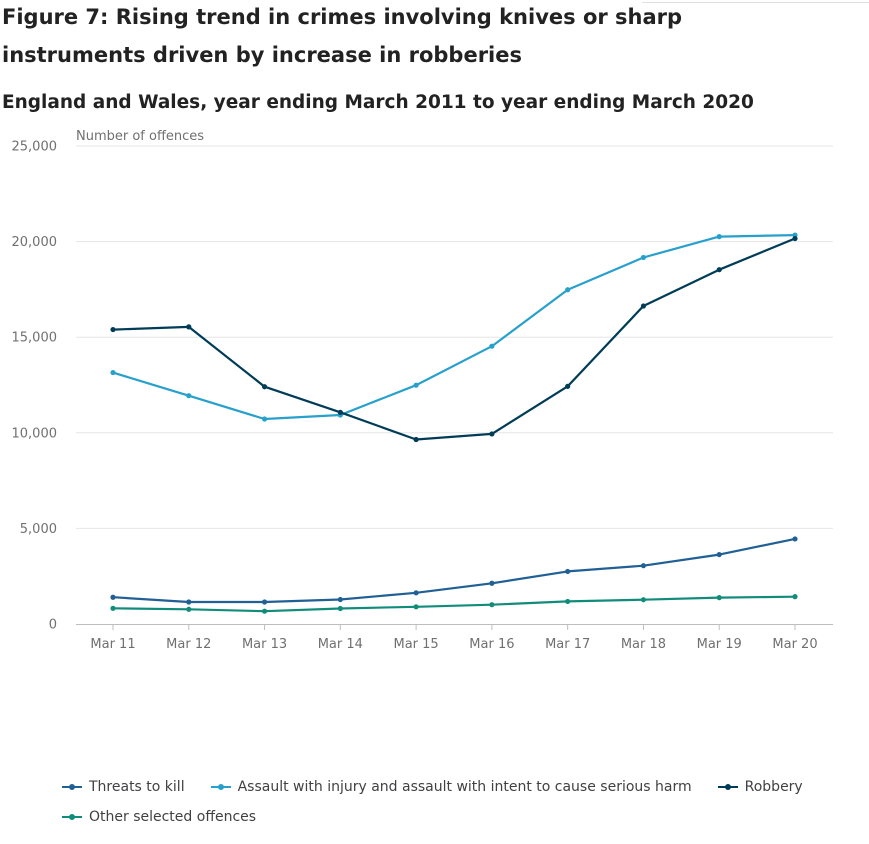 This screenshot has height=844, width=869. What do you see at coordinates (35, 242) in the screenshot?
I see `y-tick-label: 20,000` at bounding box center [35, 242].